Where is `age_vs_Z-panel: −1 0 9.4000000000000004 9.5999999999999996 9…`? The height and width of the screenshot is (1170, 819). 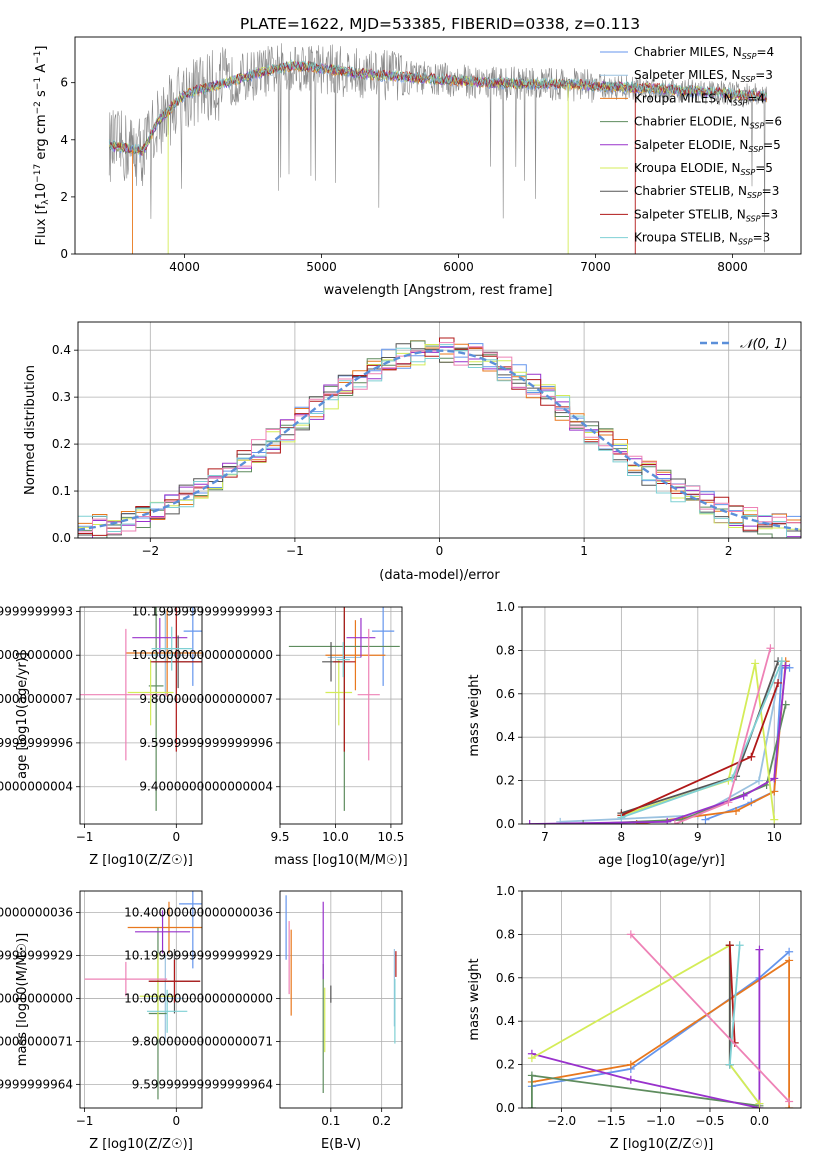
age_vs_Z-panel: −1 0 9.4000000000000004 9.5999999999999996 9… is located at coordinates (101, 736).